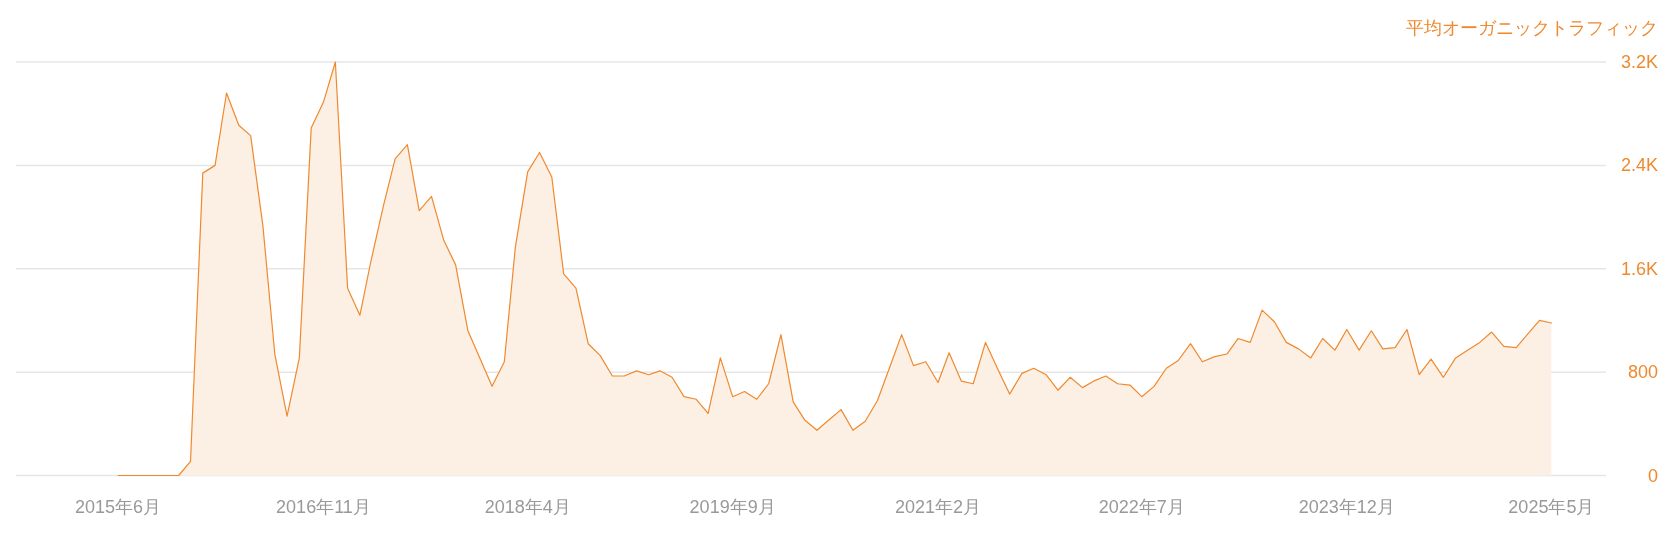 The image size is (1674, 540). What do you see at coordinates (1532, 28) in the screenshot?
I see `y-axis-title: 平均オーガニックトラフィック` at bounding box center [1532, 28].